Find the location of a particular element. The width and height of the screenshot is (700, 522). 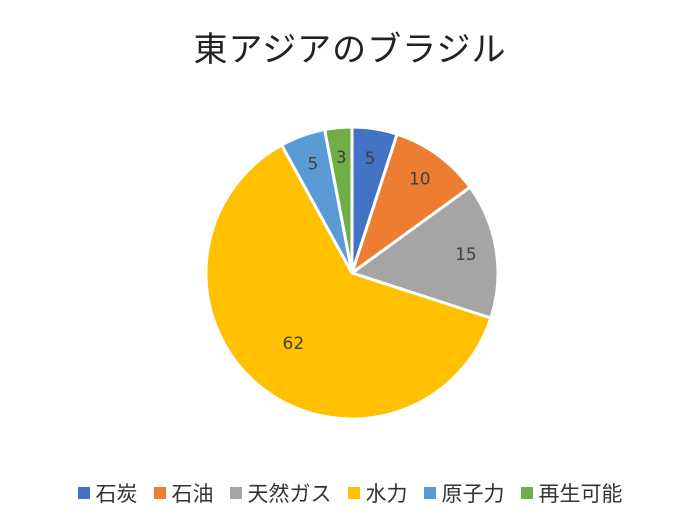

data-label-再生可能: 3 is located at coordinates (341, 158).